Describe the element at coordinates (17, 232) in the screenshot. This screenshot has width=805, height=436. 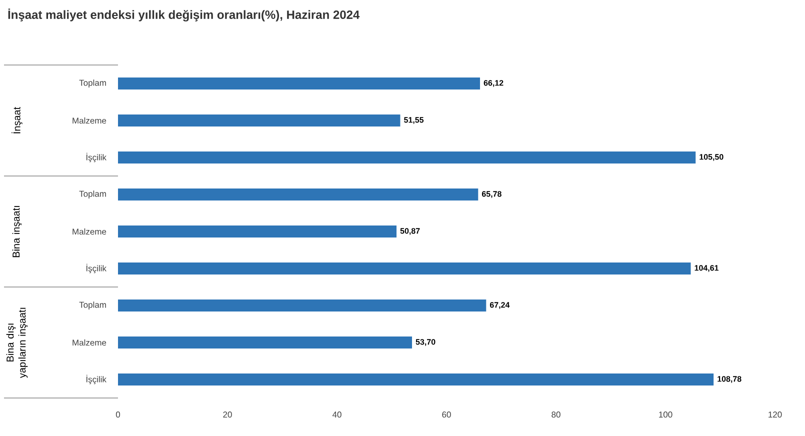
I see `text: Bina inşaatı` at that location.